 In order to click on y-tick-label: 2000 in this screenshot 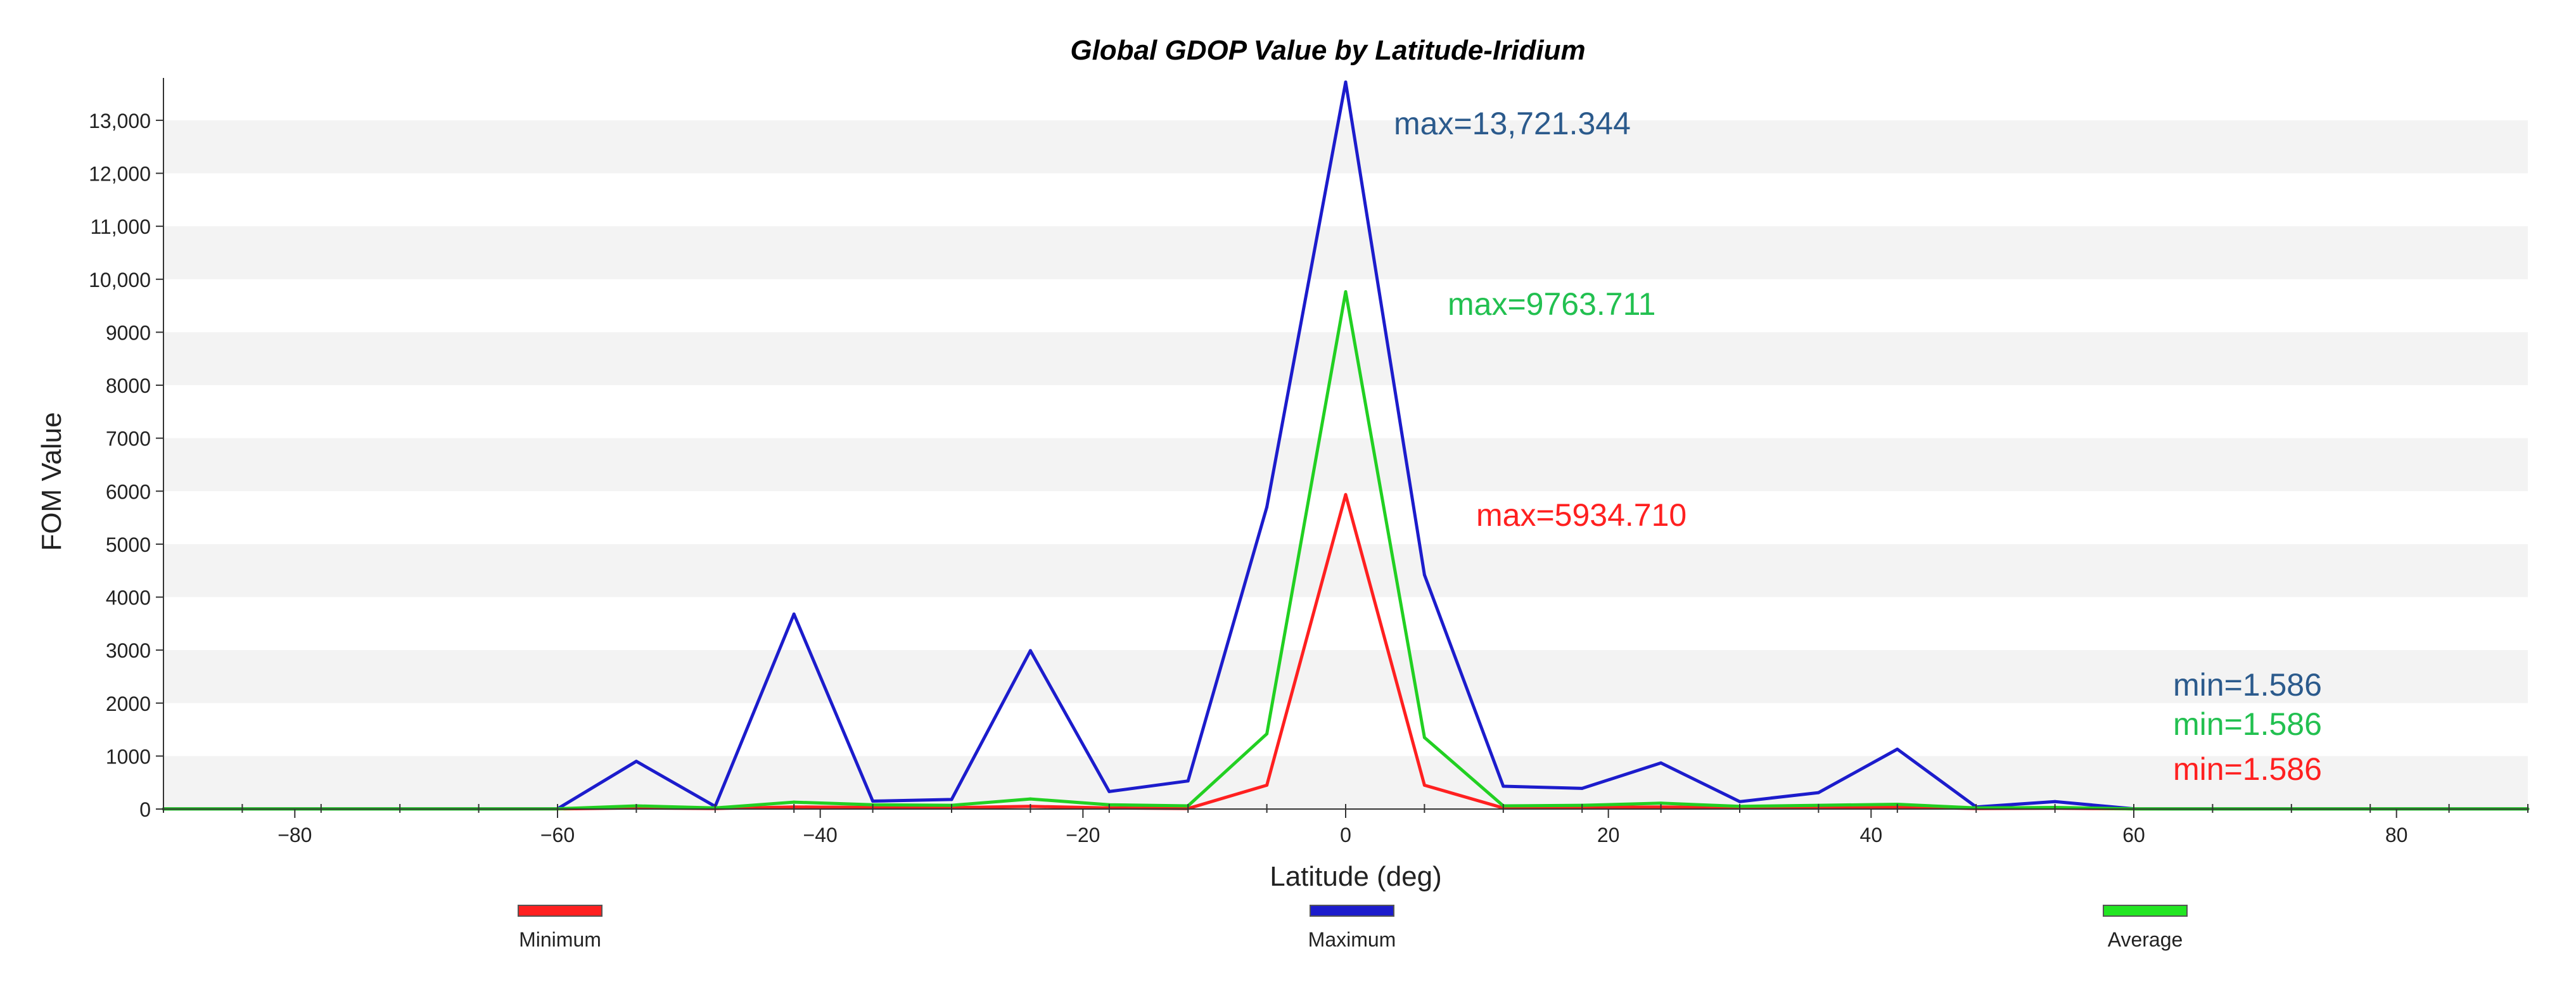, I will do `click(129, 703)`.